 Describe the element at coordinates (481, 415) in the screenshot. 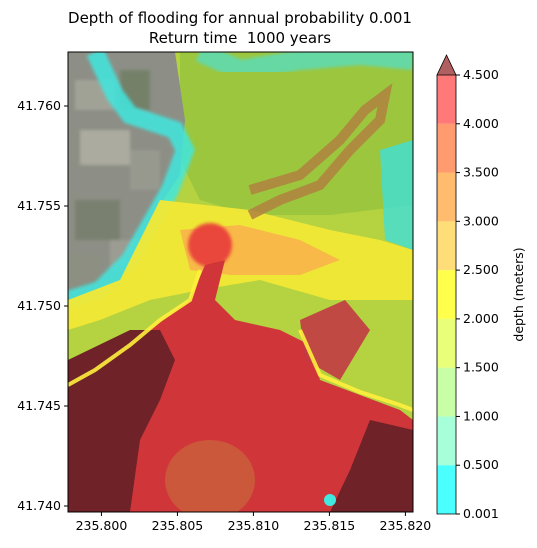

I see `colorbar-tick-label: 1.000` at that location.